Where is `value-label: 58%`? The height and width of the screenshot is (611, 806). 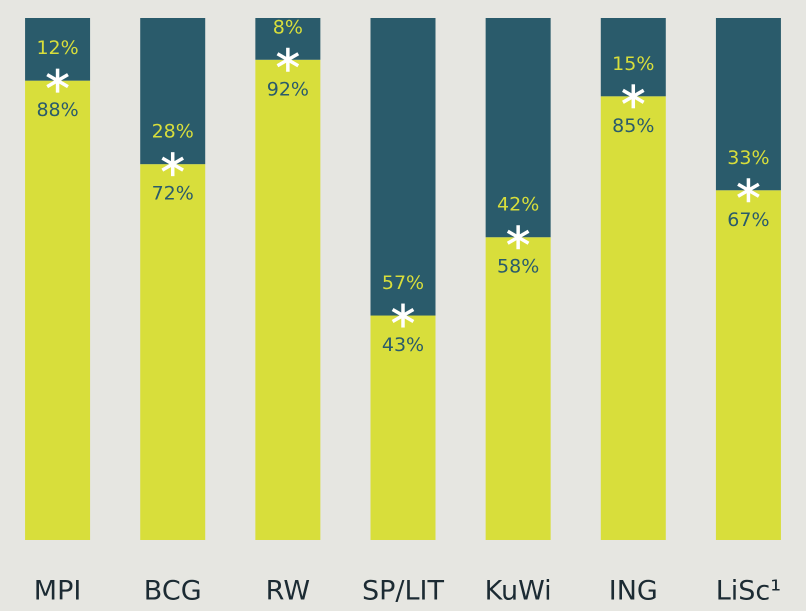 value-label: 58% is located at coordinates (518, 267).